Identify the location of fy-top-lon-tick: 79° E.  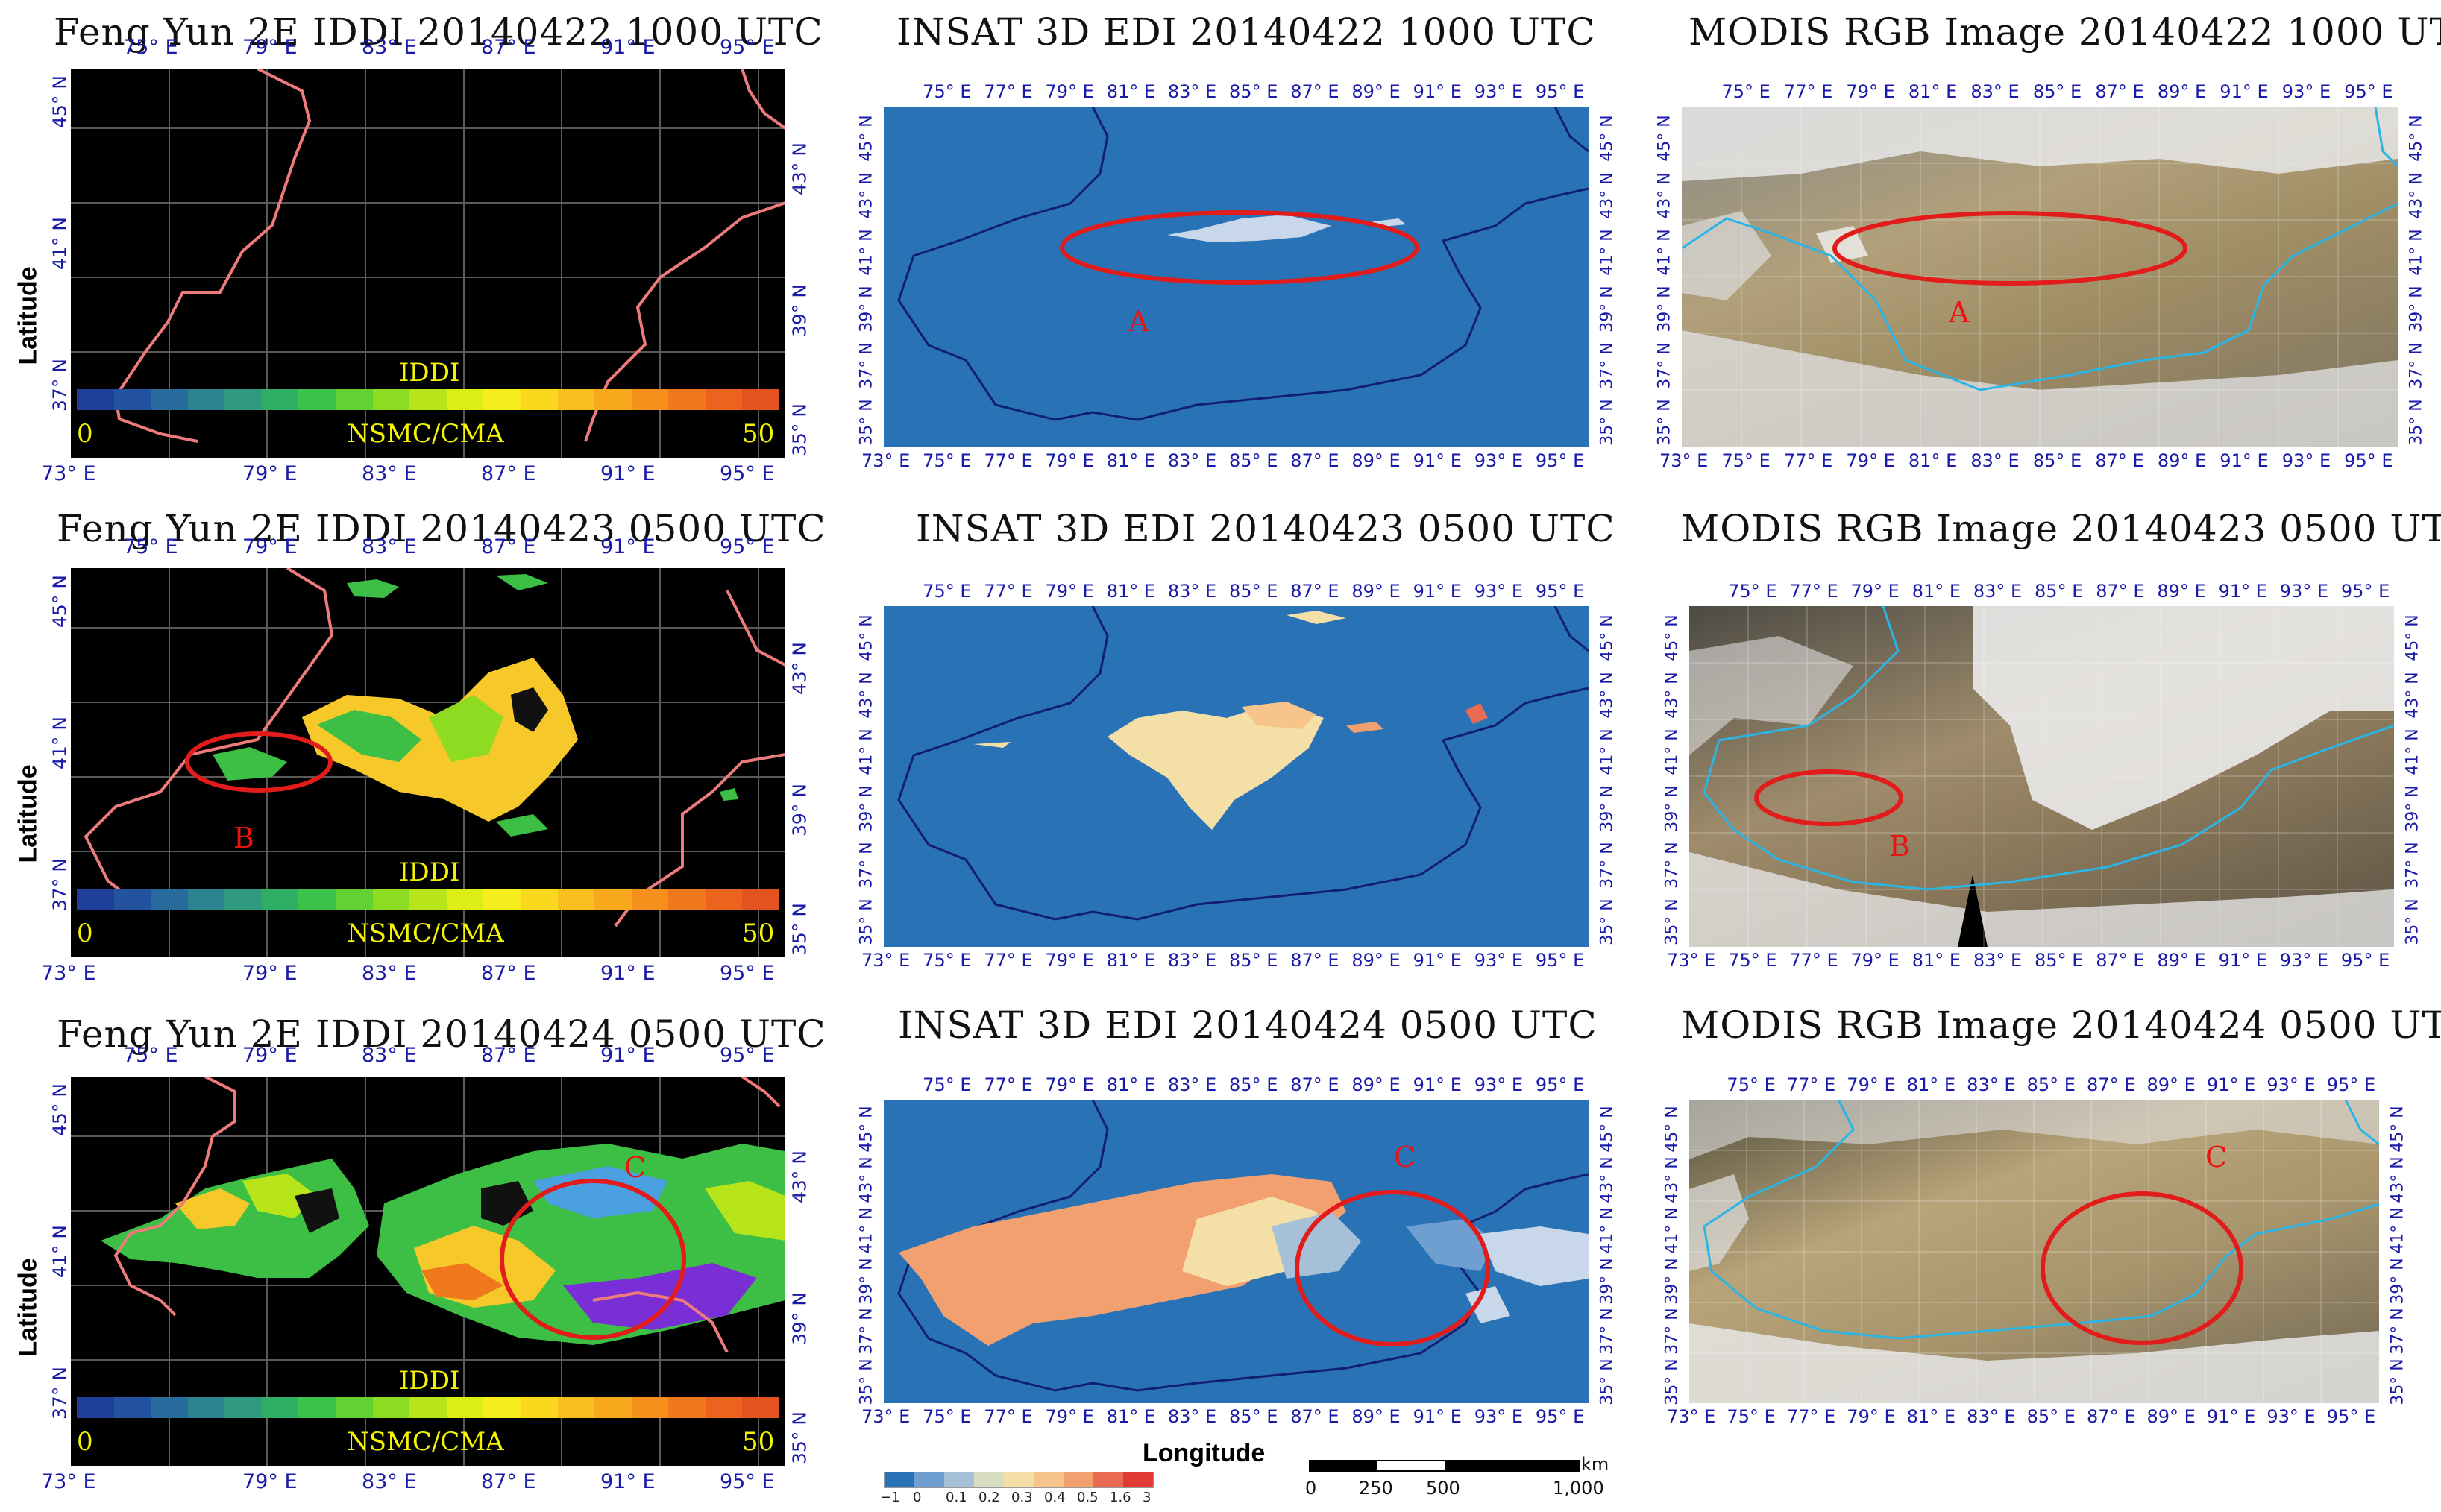
(270, 47).